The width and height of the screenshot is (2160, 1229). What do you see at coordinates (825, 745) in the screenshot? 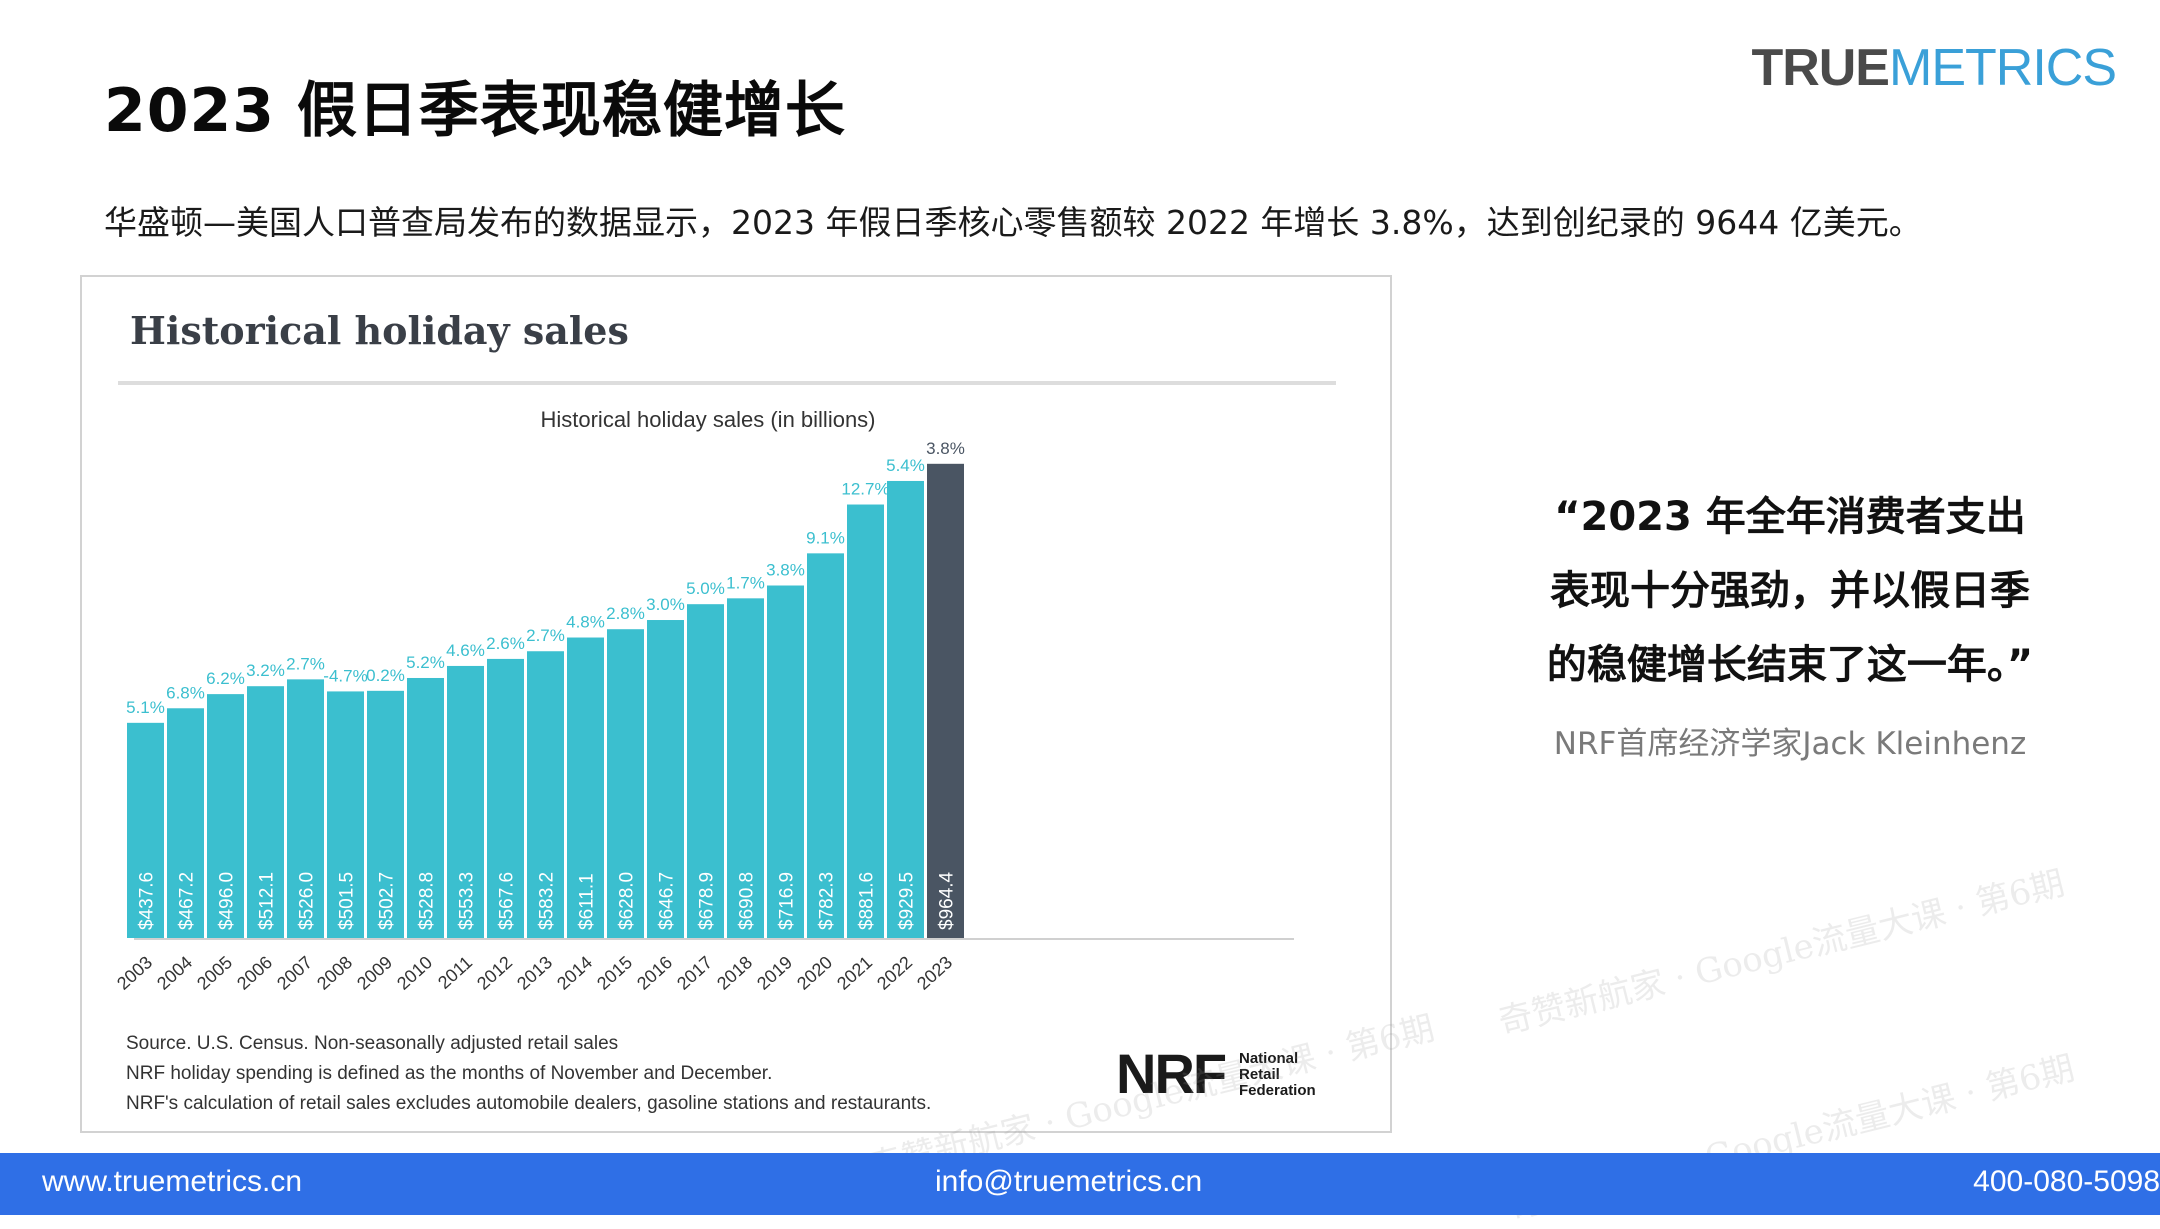
I see `bar-2020` at bounding box center [825, 745].